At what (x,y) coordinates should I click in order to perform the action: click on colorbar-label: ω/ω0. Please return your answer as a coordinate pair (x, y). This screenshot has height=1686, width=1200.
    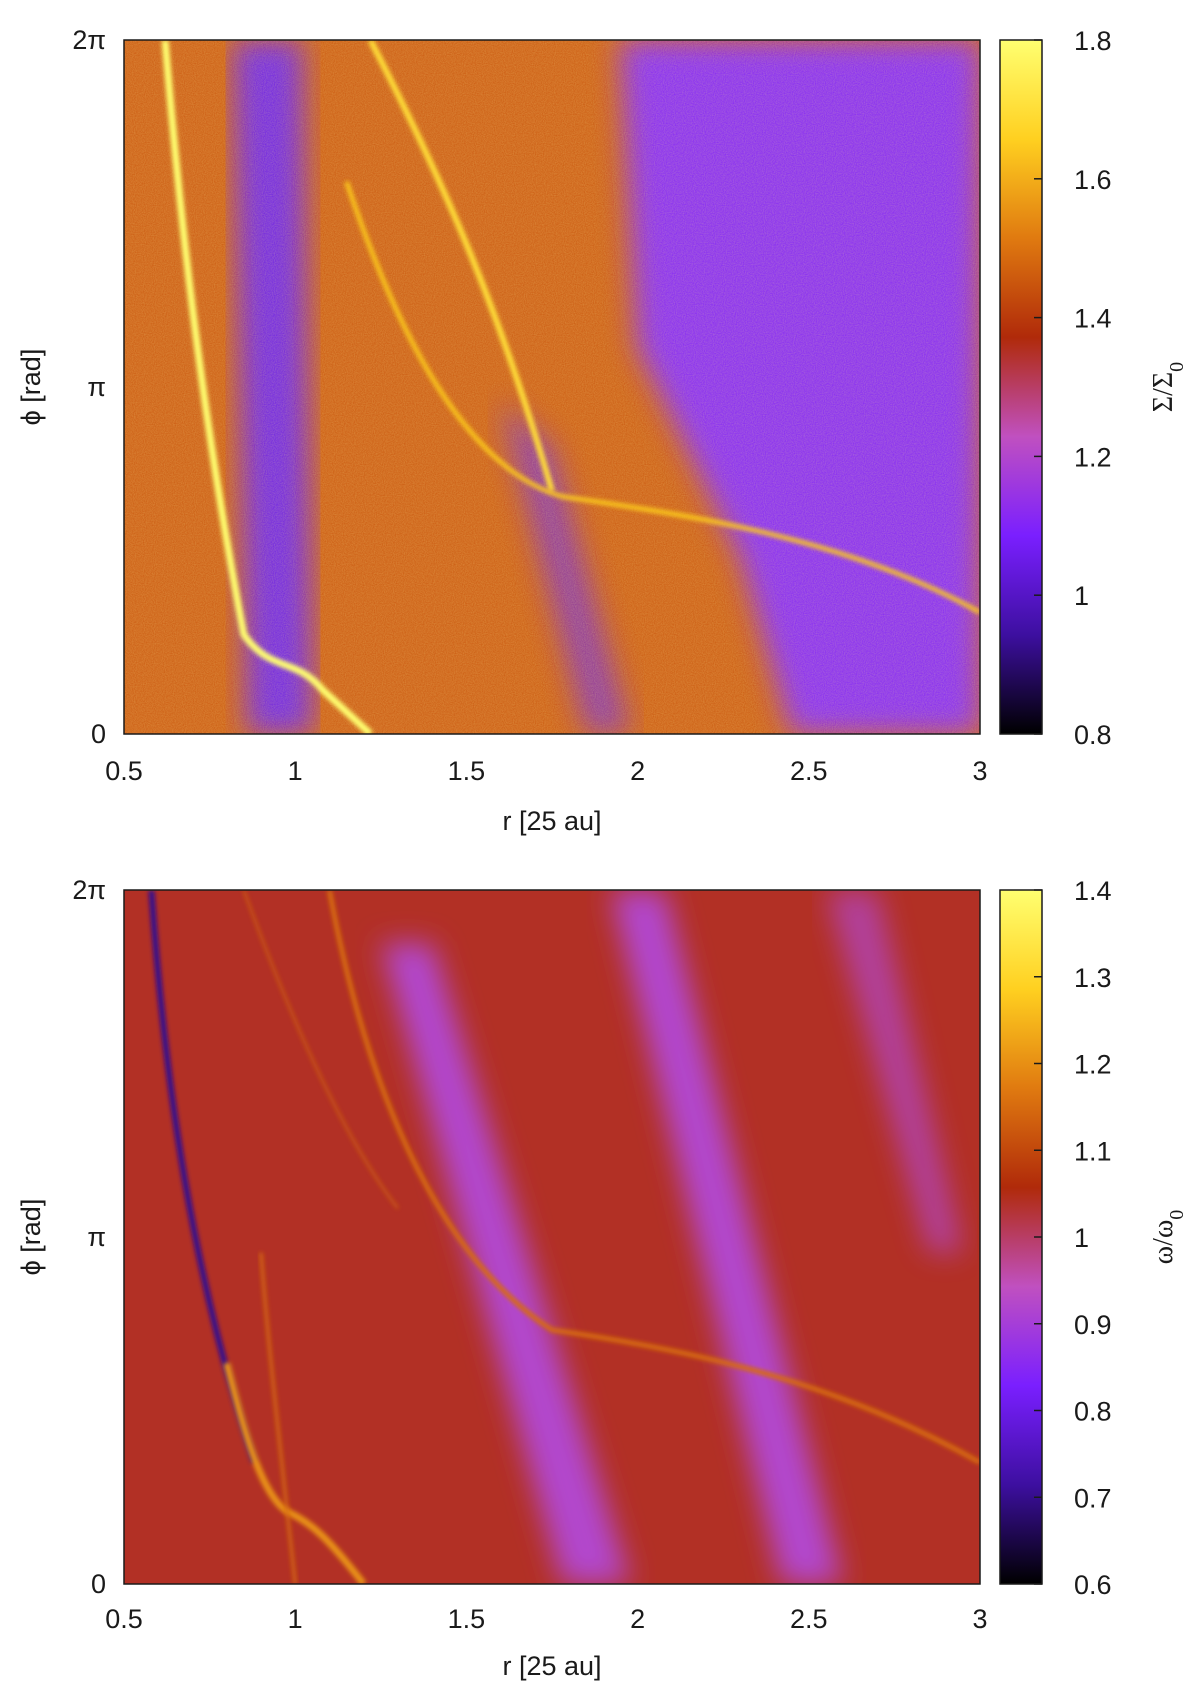
    Looking at the image, I should click on (1168, 1237).